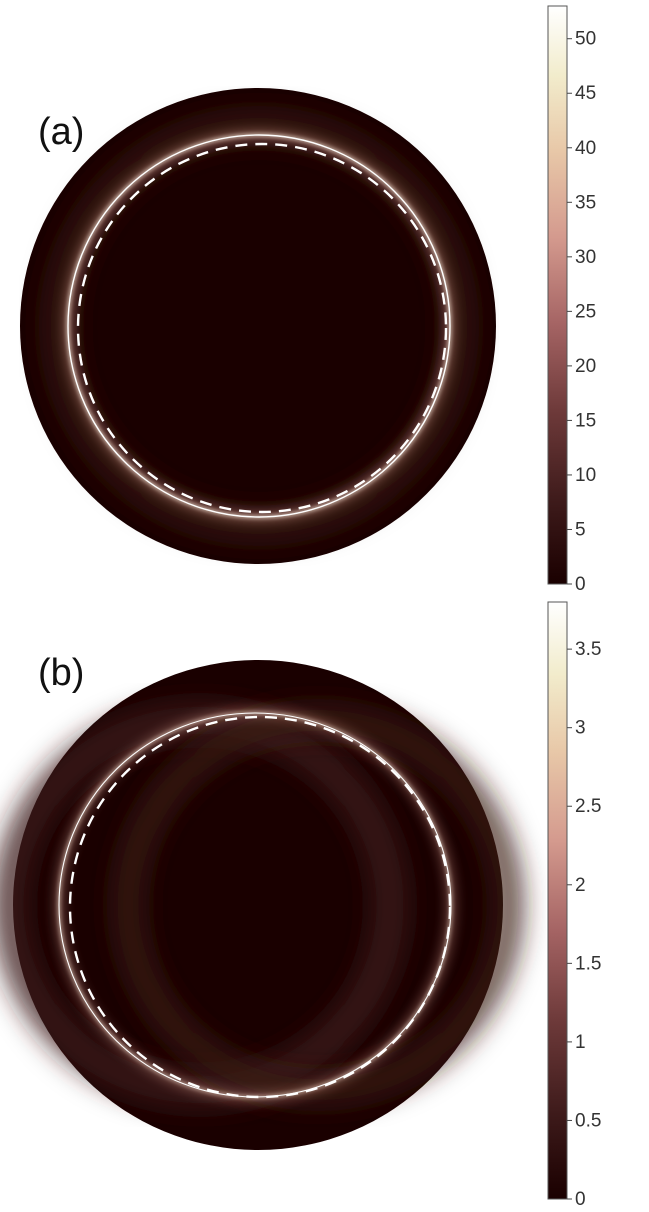  What do you see at coordinates (585, 202) in the screenshot?
I see `colorbar-a-tick-label: 35` at bounding box center [585, 202].